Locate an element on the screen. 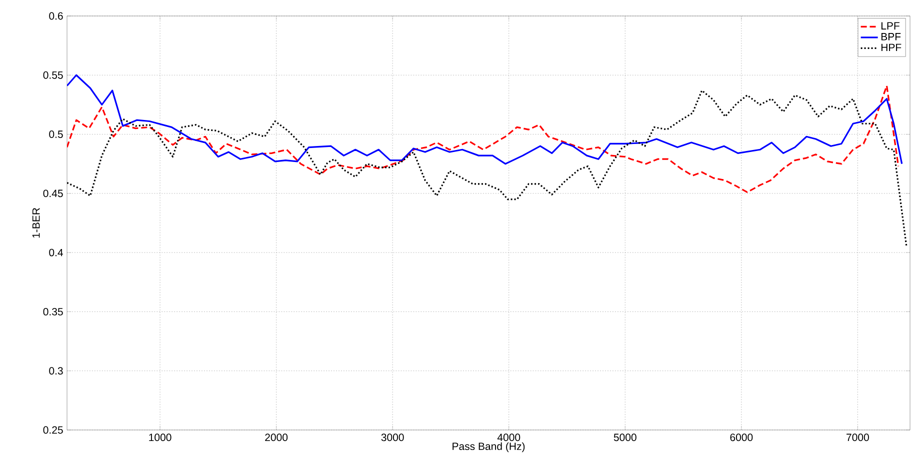  y-tick-label: 0.3 is located at coordinates (56, 371).